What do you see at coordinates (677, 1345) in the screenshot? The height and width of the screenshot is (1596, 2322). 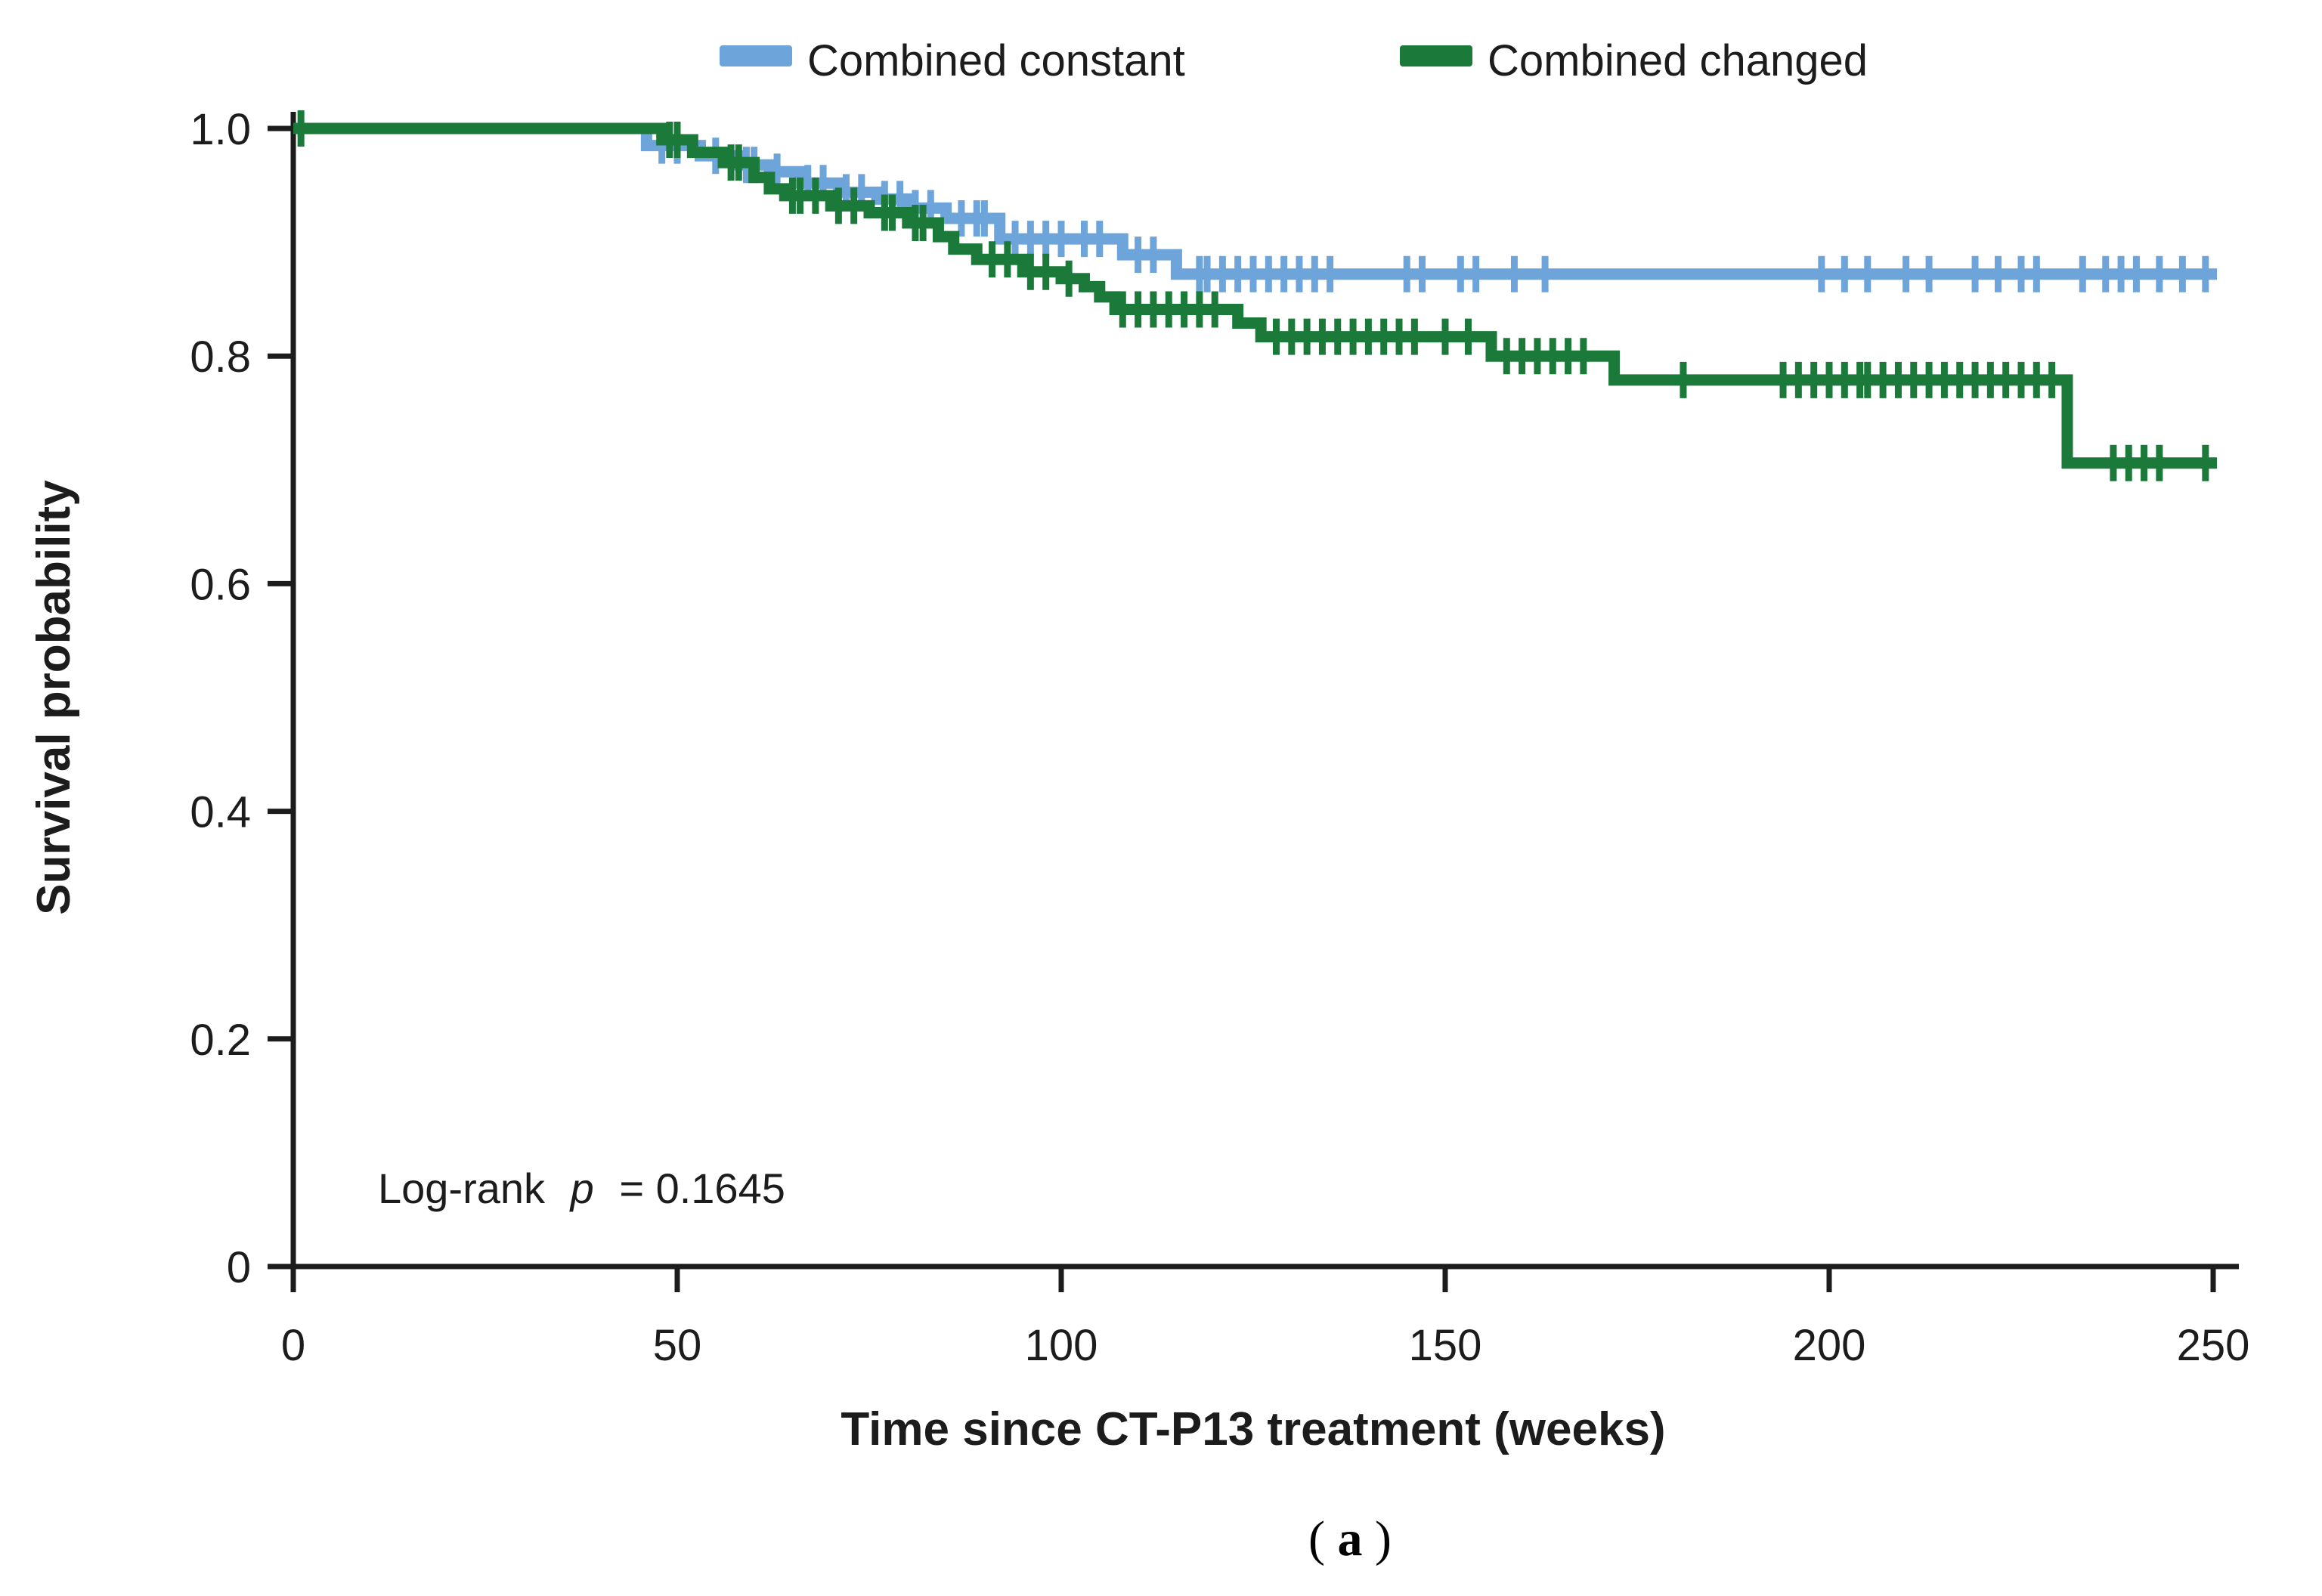 I see `x-tick-label: 50` at bounding box center [677, 1345].